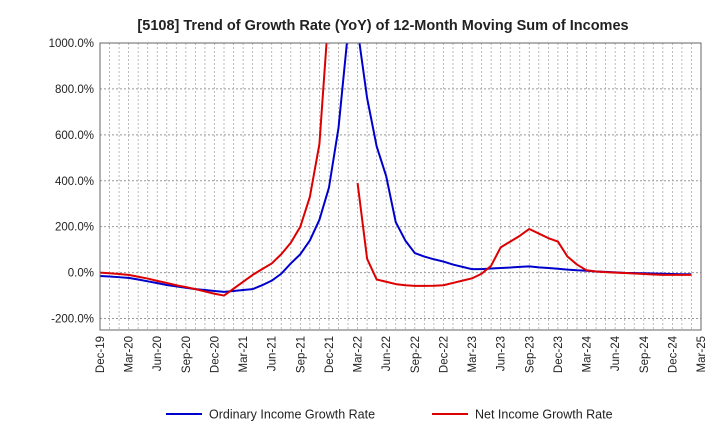 The width and height of the screenshot is (720, 440). I want to click on x-tick-label: Mar-21, so click(244, 354).